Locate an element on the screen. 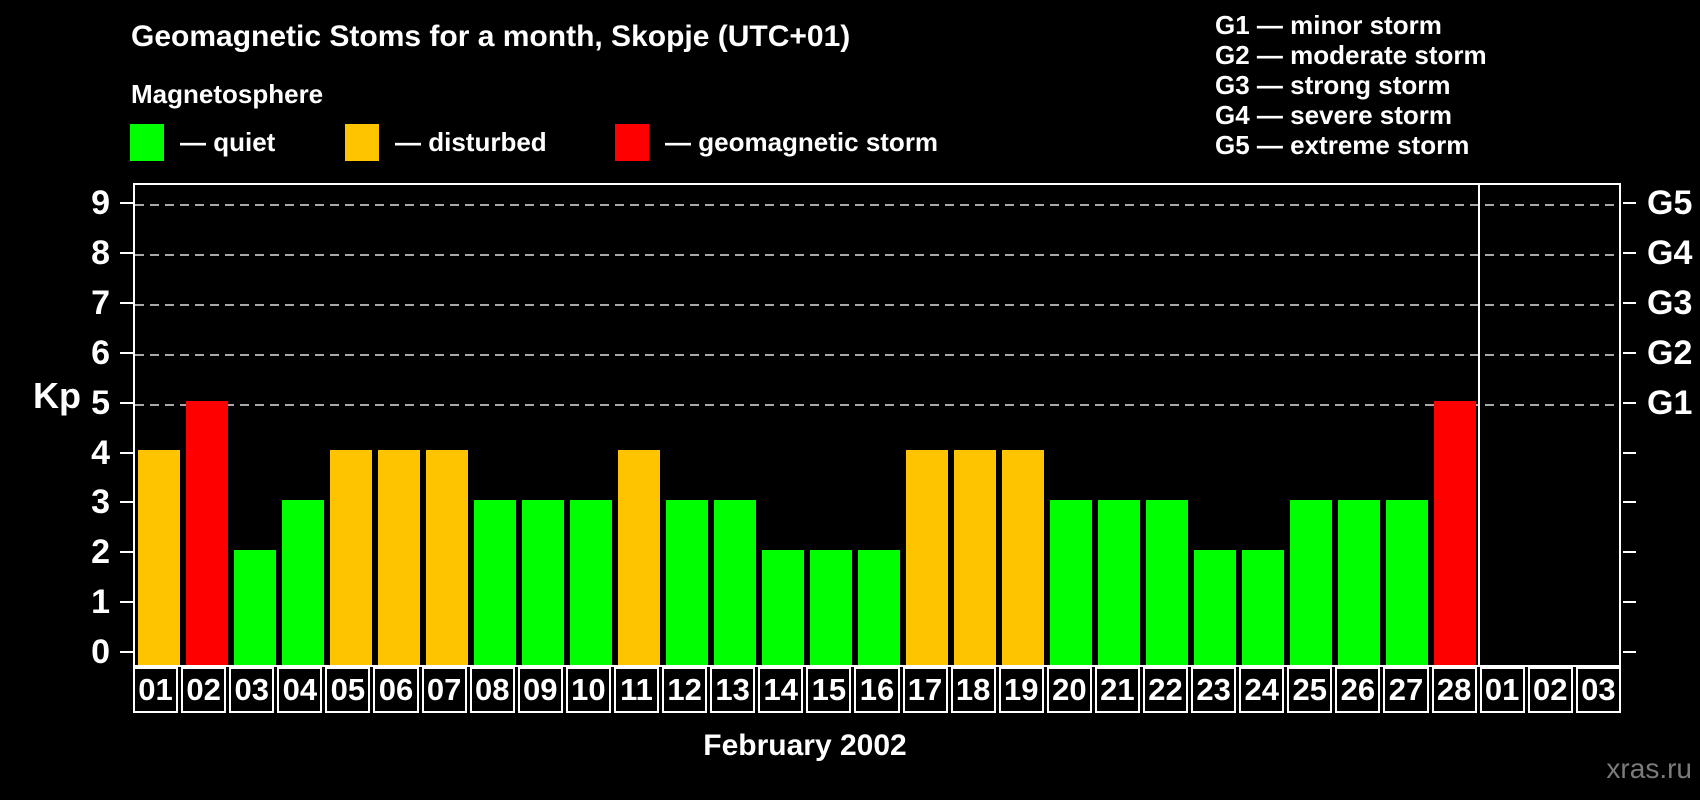 The image size is (1700, 800). gridline-kp6 is located at coordinates (877, 354).